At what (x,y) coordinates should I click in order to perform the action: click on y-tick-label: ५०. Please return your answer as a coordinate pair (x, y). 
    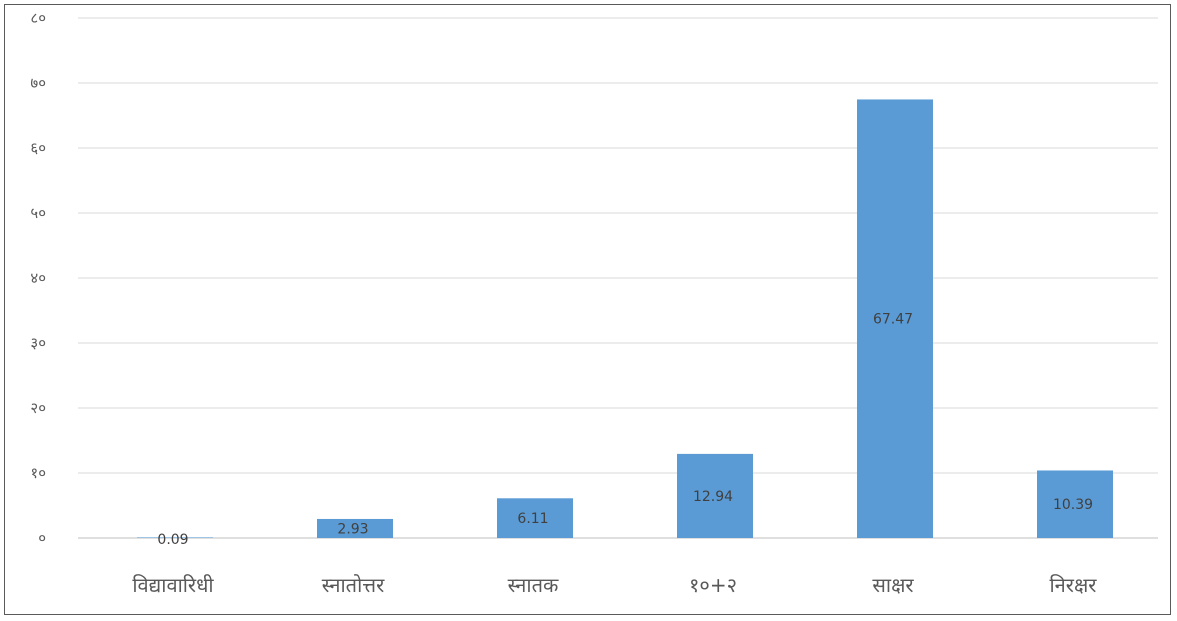
    Looking at the image, I should click on (38, 213).